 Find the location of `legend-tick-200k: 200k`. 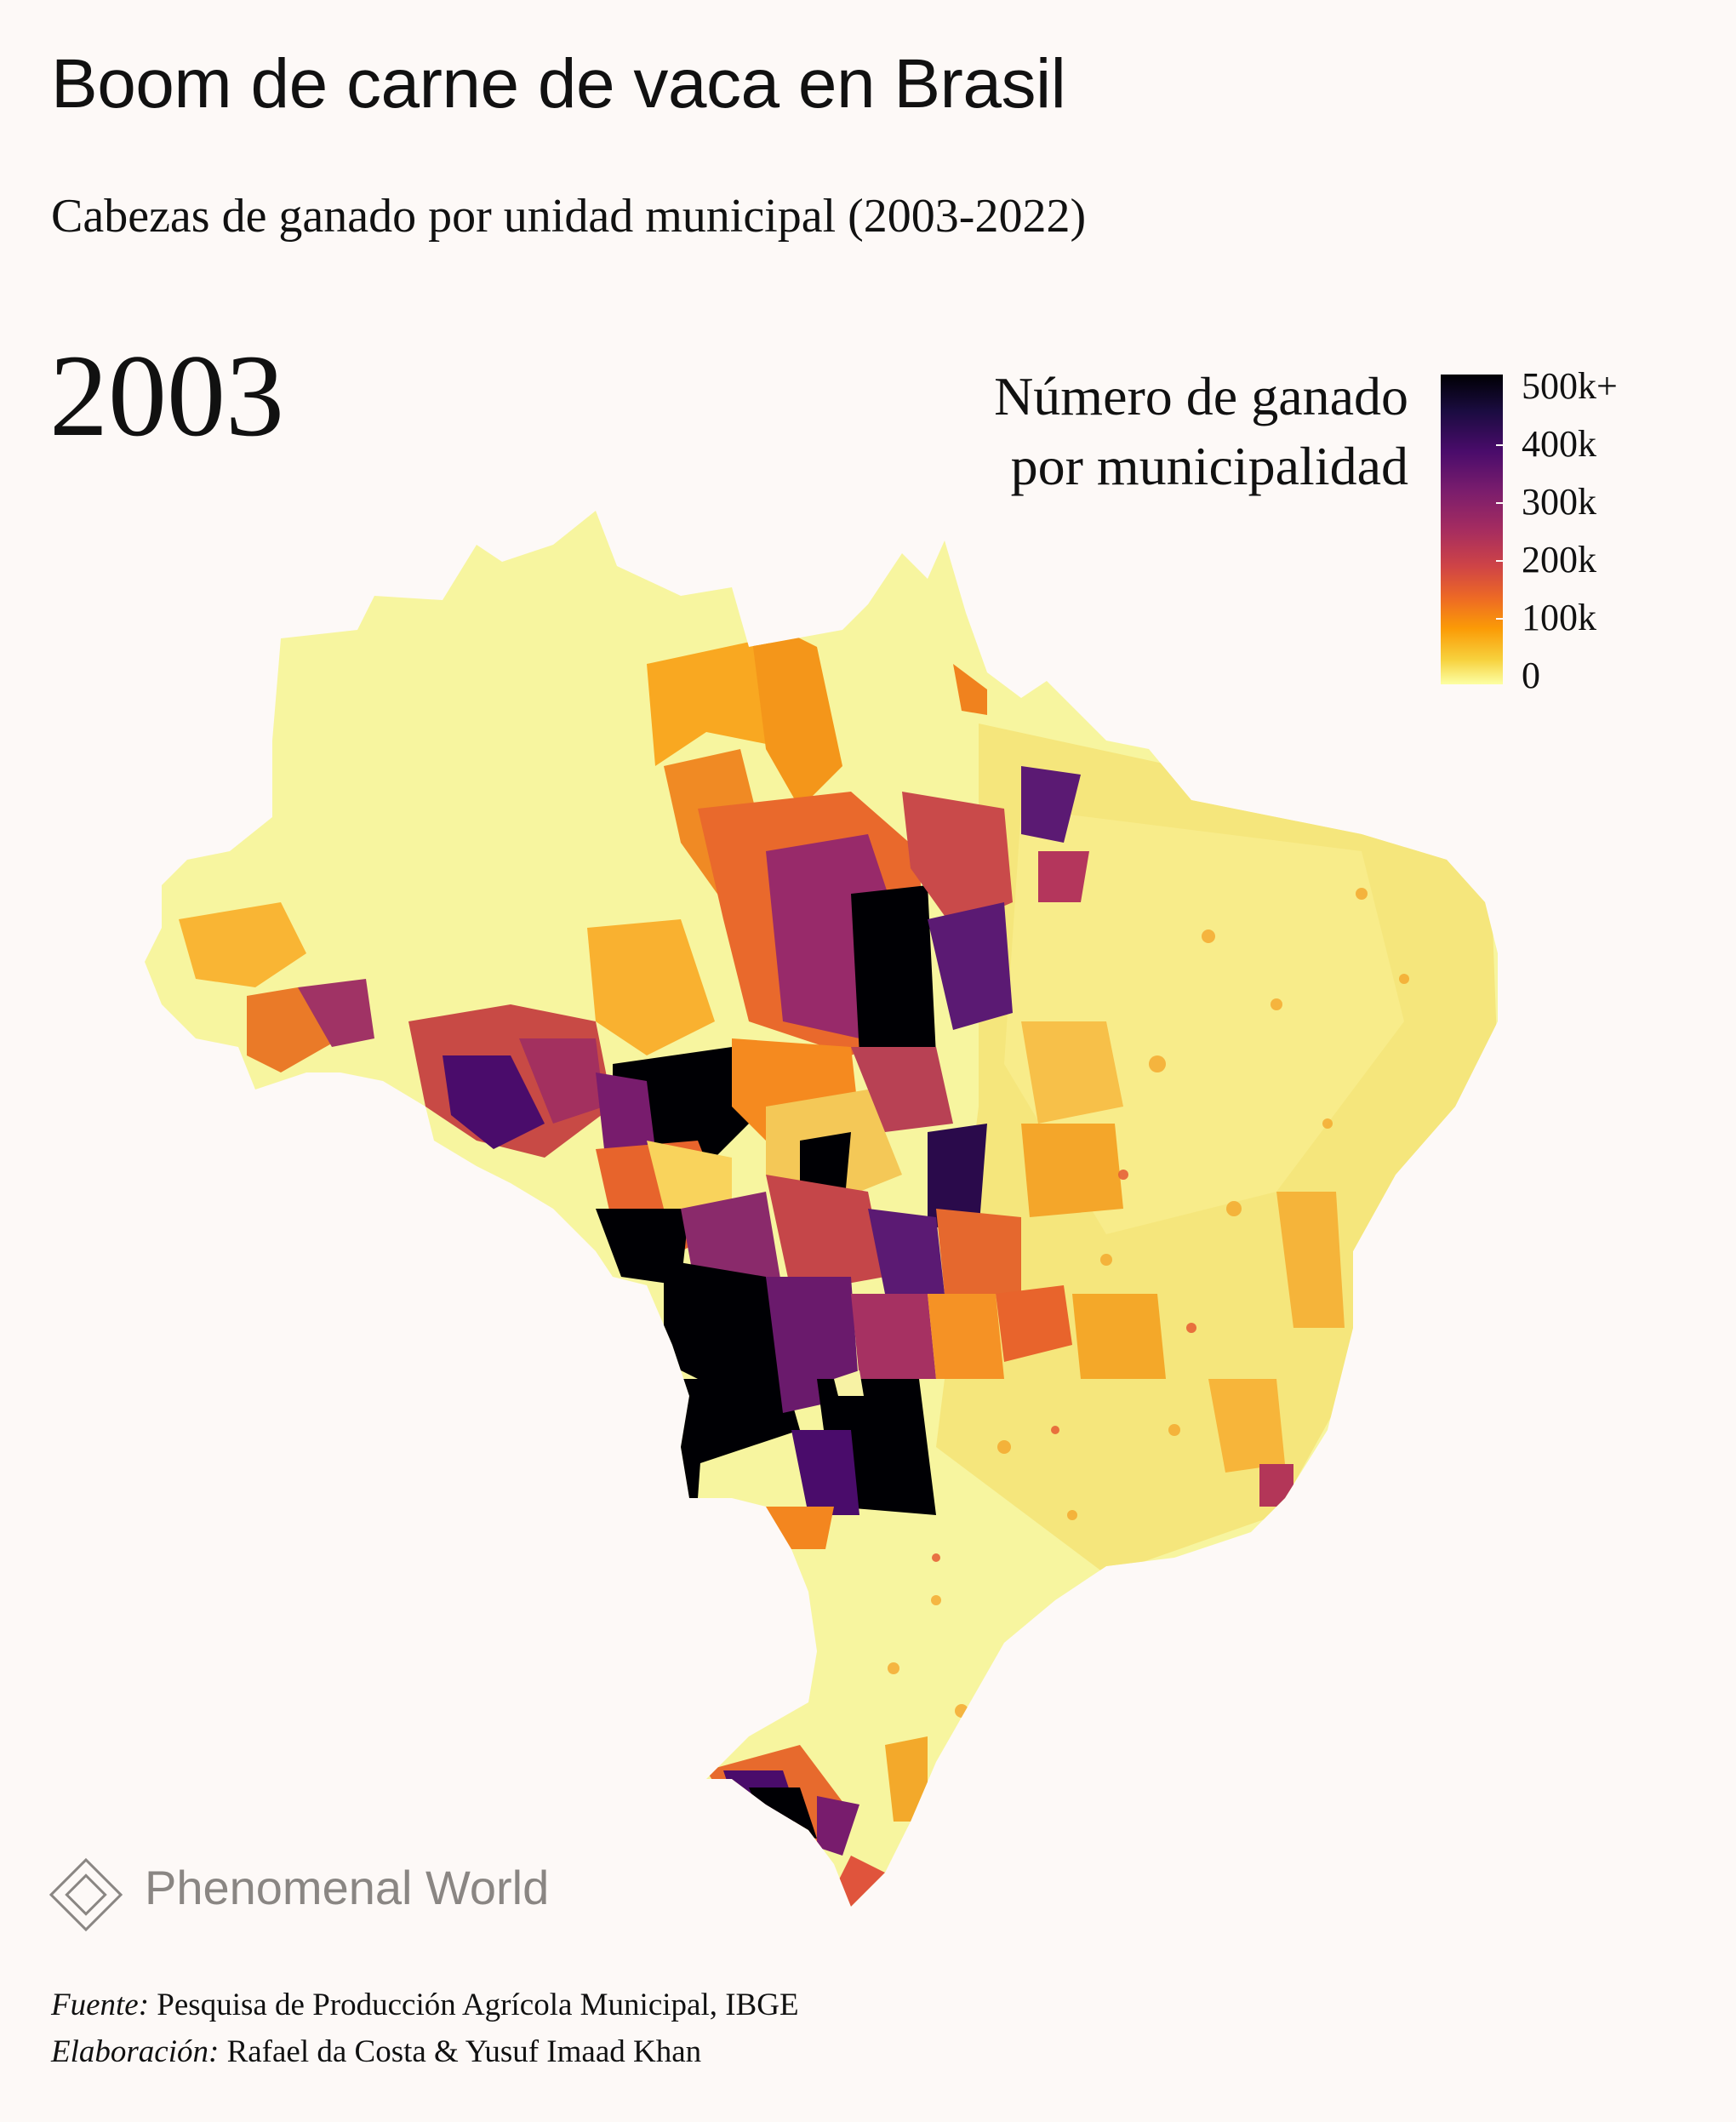

legend-tick-200k: 200k is located at coordinates (1559, 560).